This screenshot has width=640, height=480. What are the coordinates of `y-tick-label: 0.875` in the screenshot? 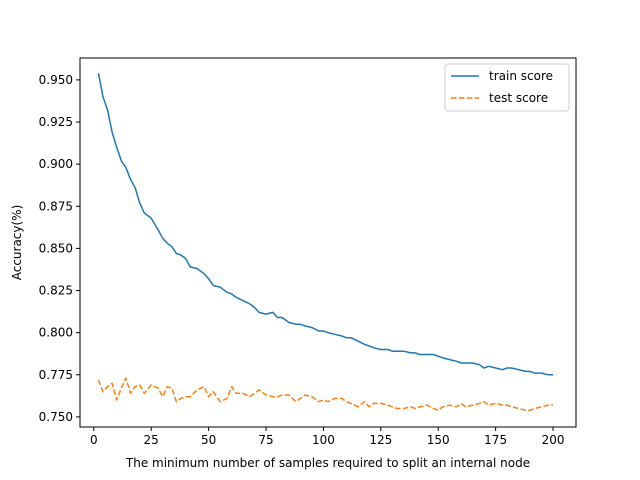 It's located at (56, 206).